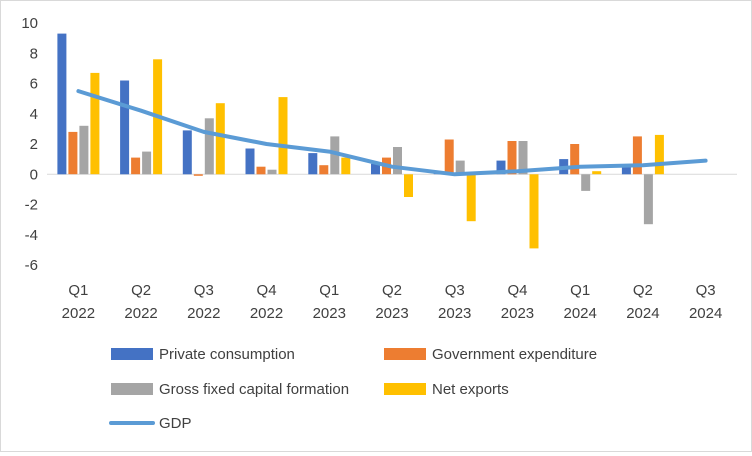 The width and height of the screenshot is (752, 456). What do you see at coordinates (132, 354) in the screenshot?
I see `legend-swatch-private-consumption` at bounding box center [132, 354].